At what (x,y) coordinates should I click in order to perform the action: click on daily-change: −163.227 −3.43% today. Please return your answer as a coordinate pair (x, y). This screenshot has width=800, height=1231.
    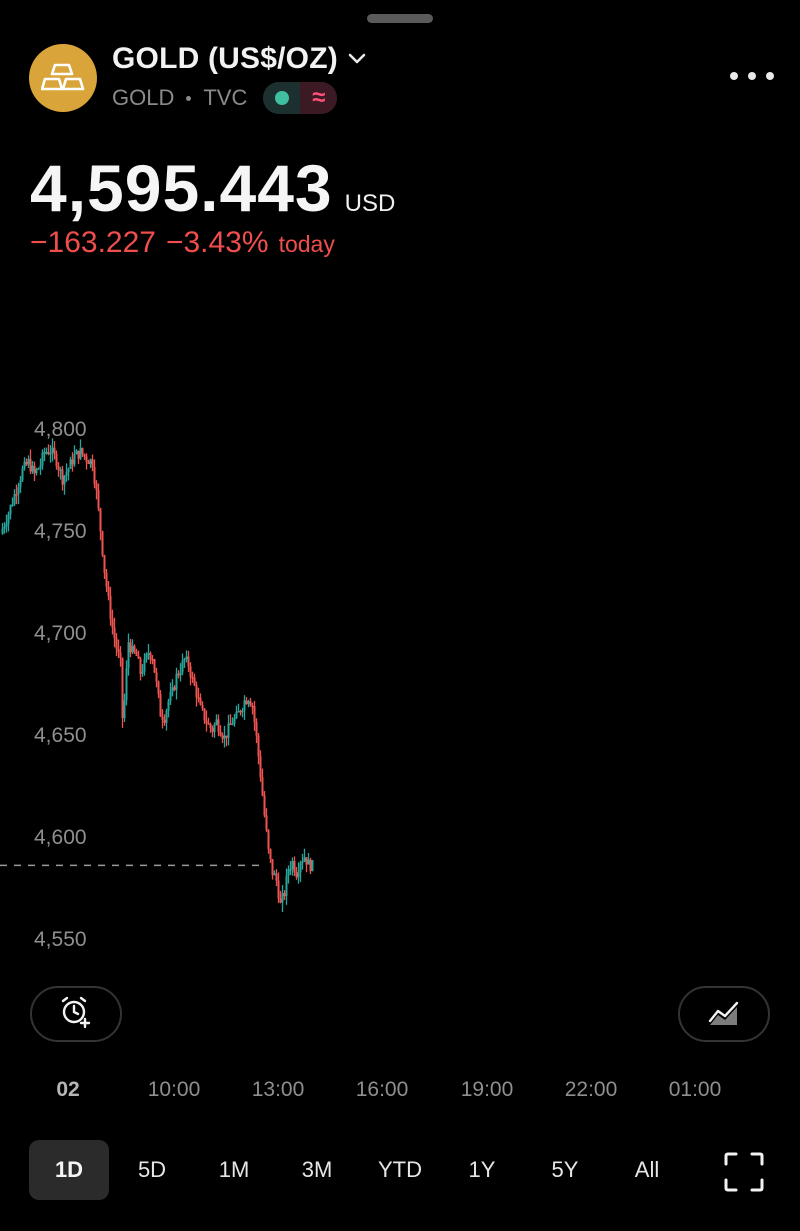
    Looking at the image, I should click on (182, 243).